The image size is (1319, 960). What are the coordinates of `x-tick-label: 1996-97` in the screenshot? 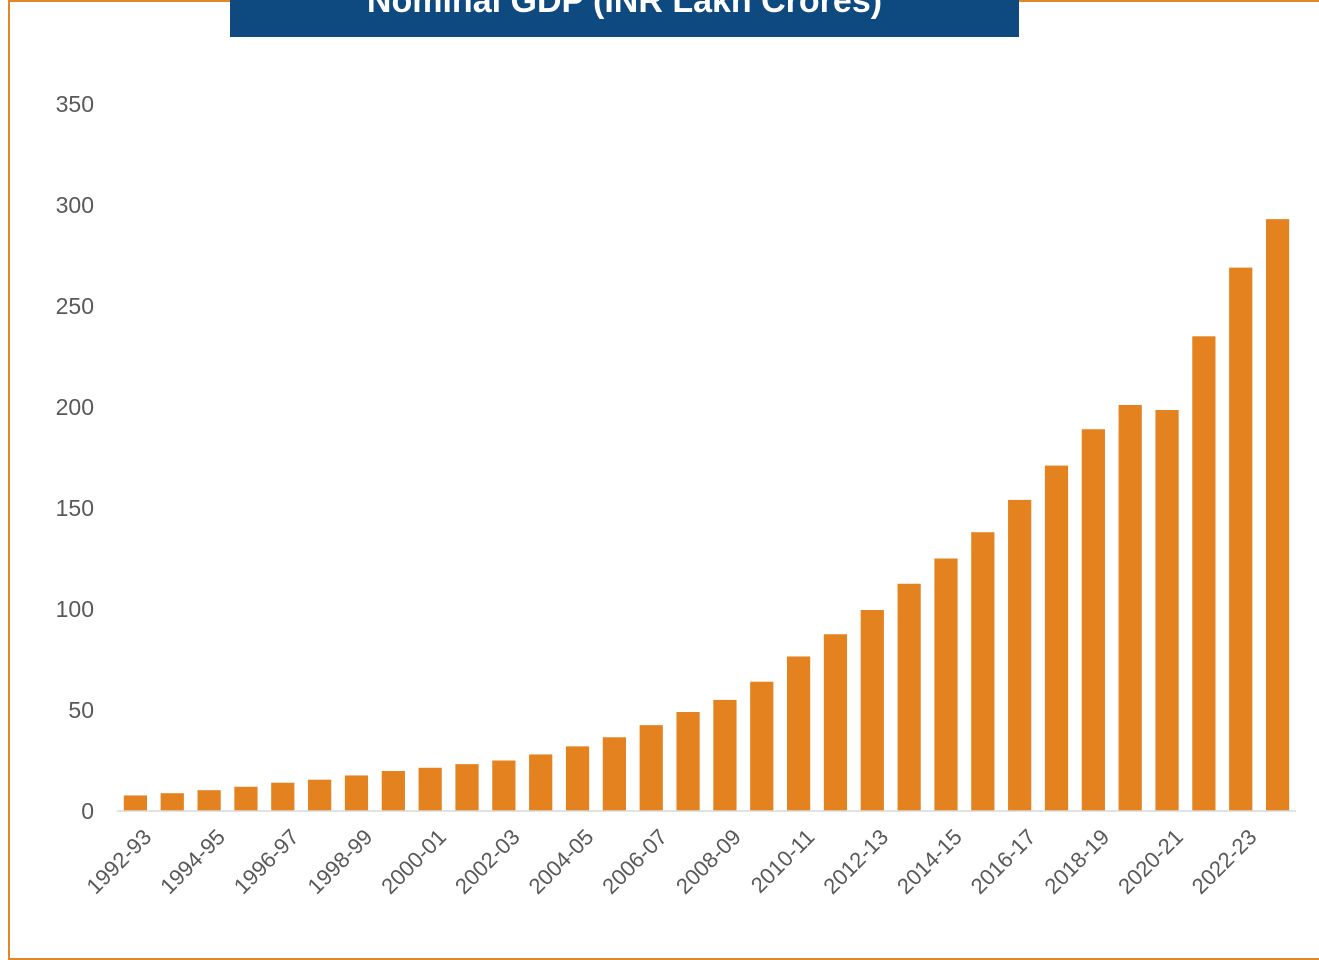 It's located at (266, 861).